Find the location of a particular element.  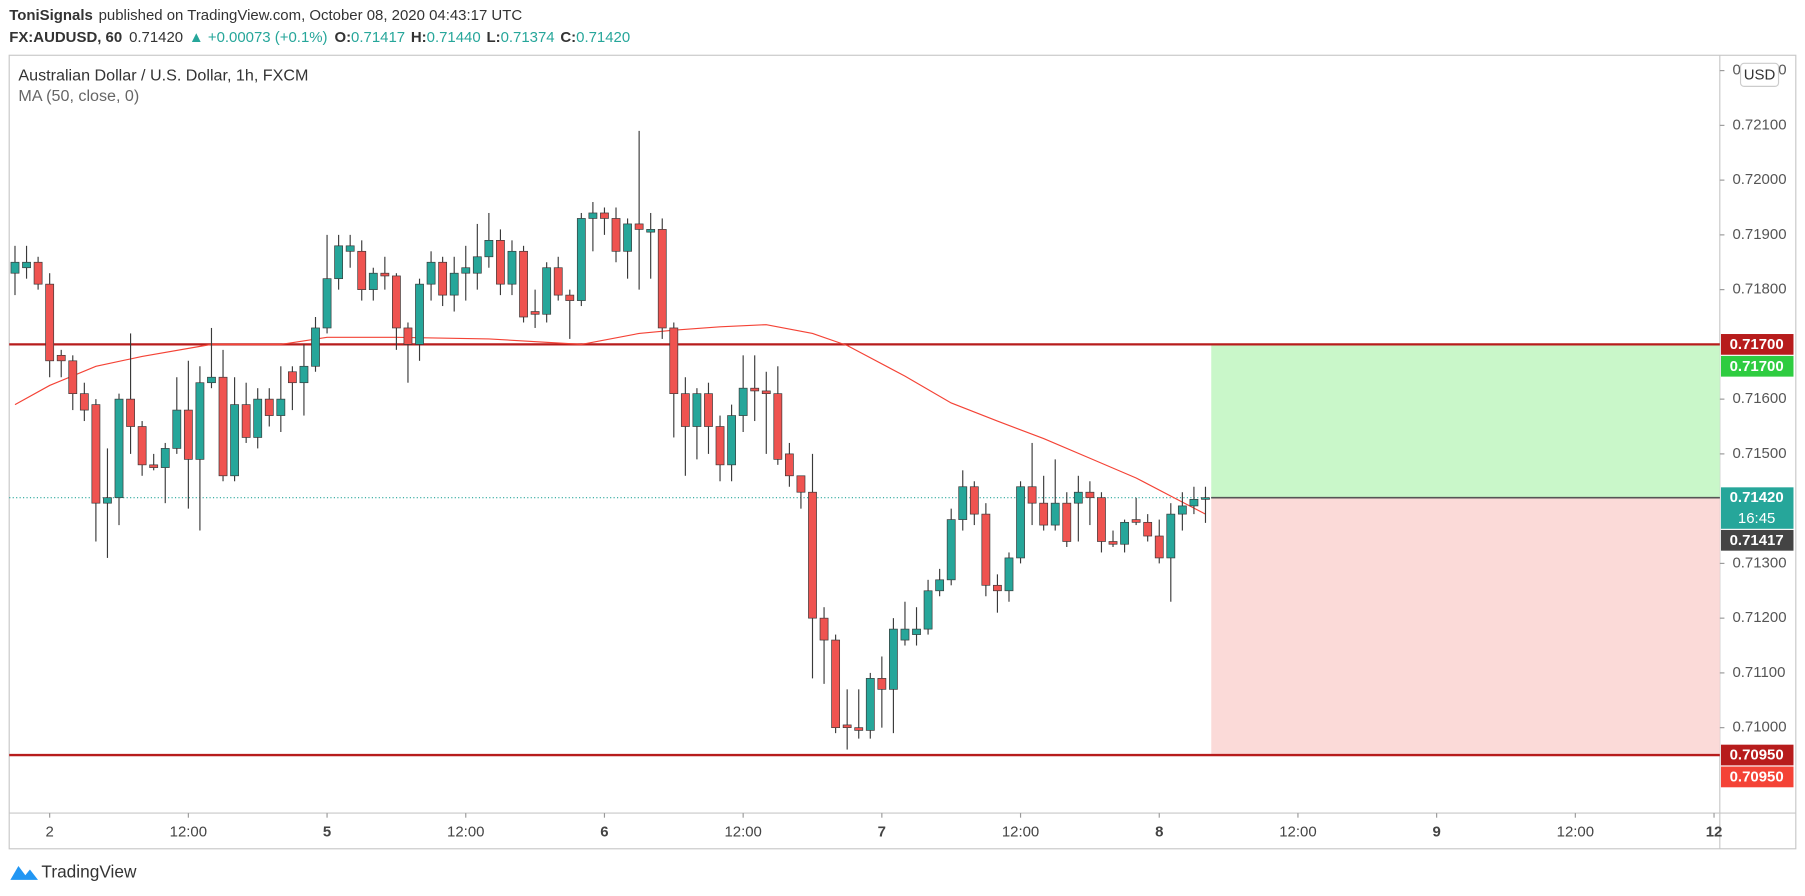

ohlc-key: L: is located at coordinates (493, 37).